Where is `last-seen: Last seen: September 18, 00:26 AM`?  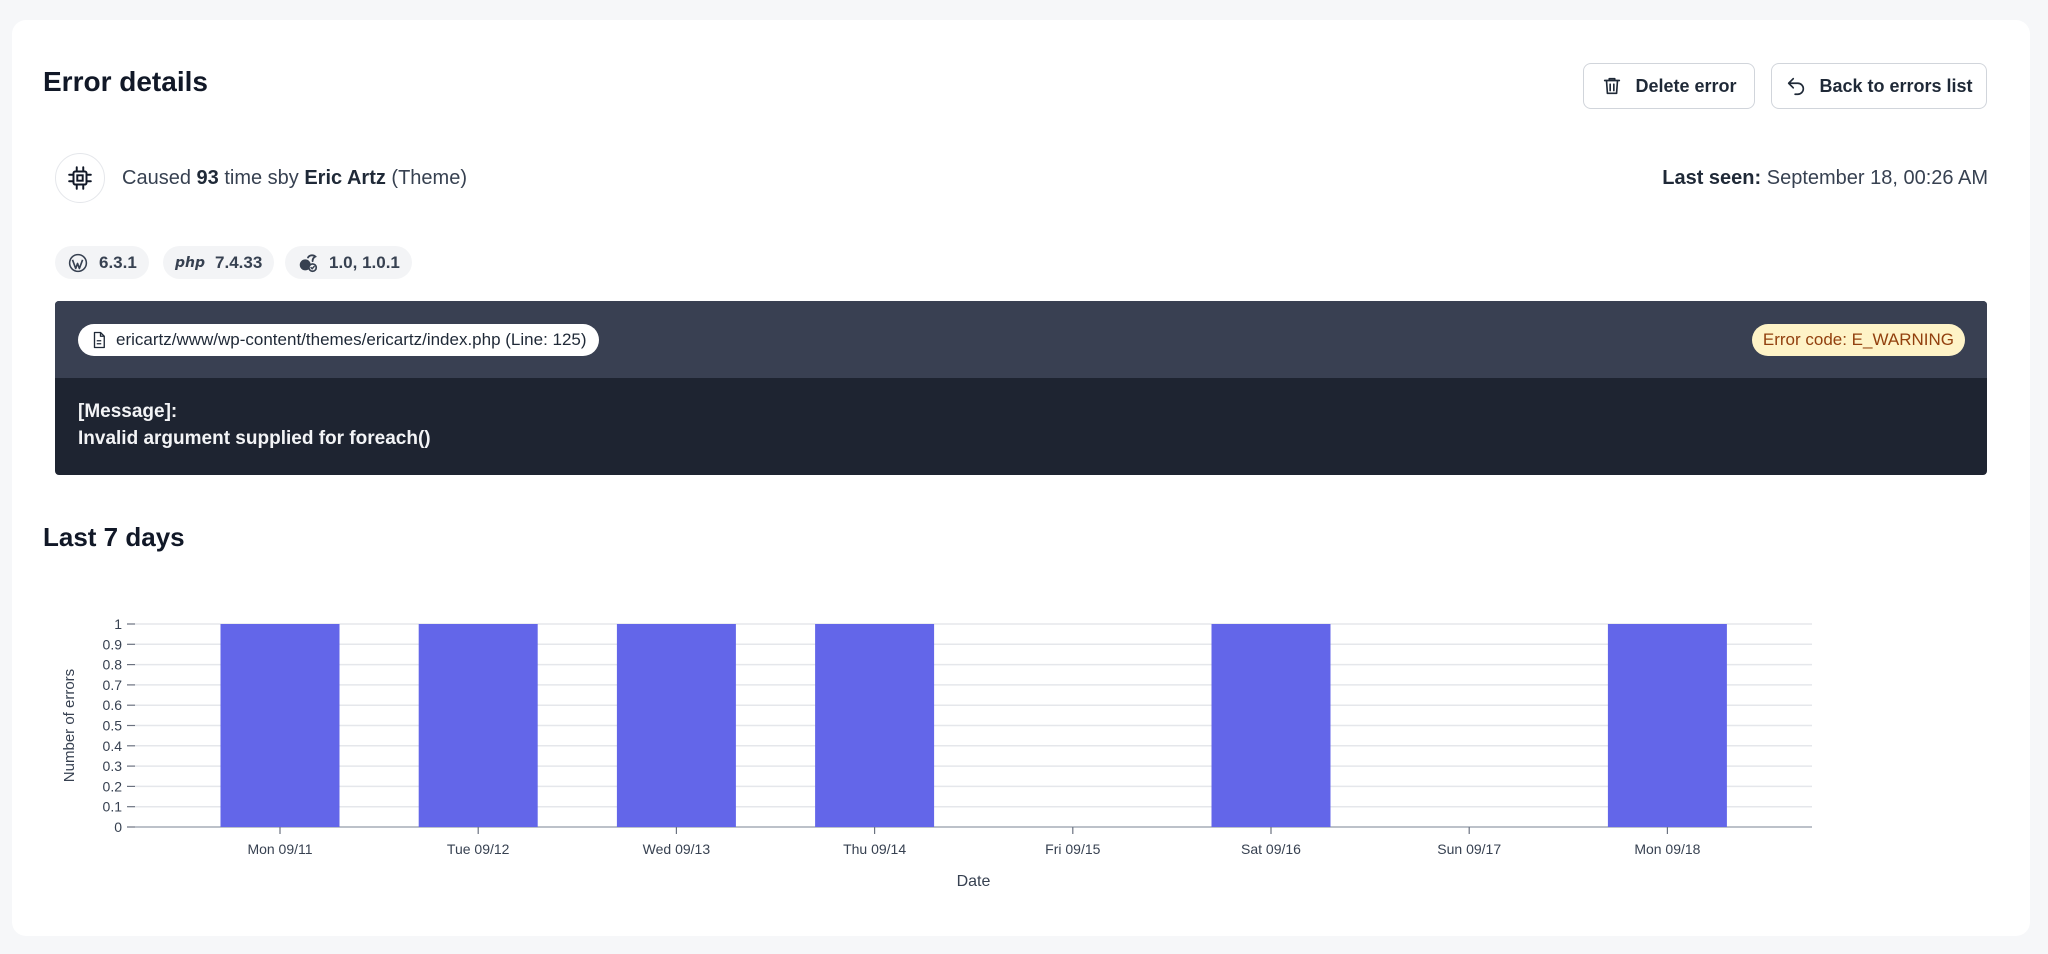 last-seen: Last seen: September 18, 00:26 AM is located at coordinates (1825, 178).